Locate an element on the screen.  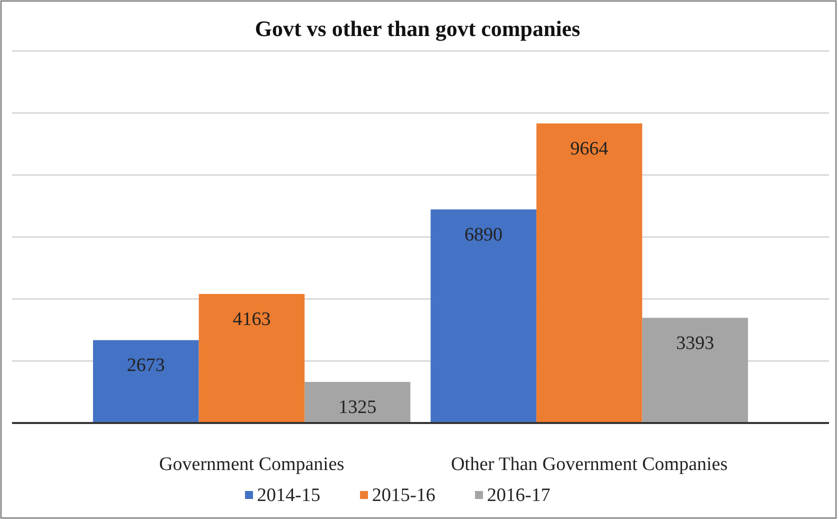
data-label: 4163 is located at coordinates (251, 319).